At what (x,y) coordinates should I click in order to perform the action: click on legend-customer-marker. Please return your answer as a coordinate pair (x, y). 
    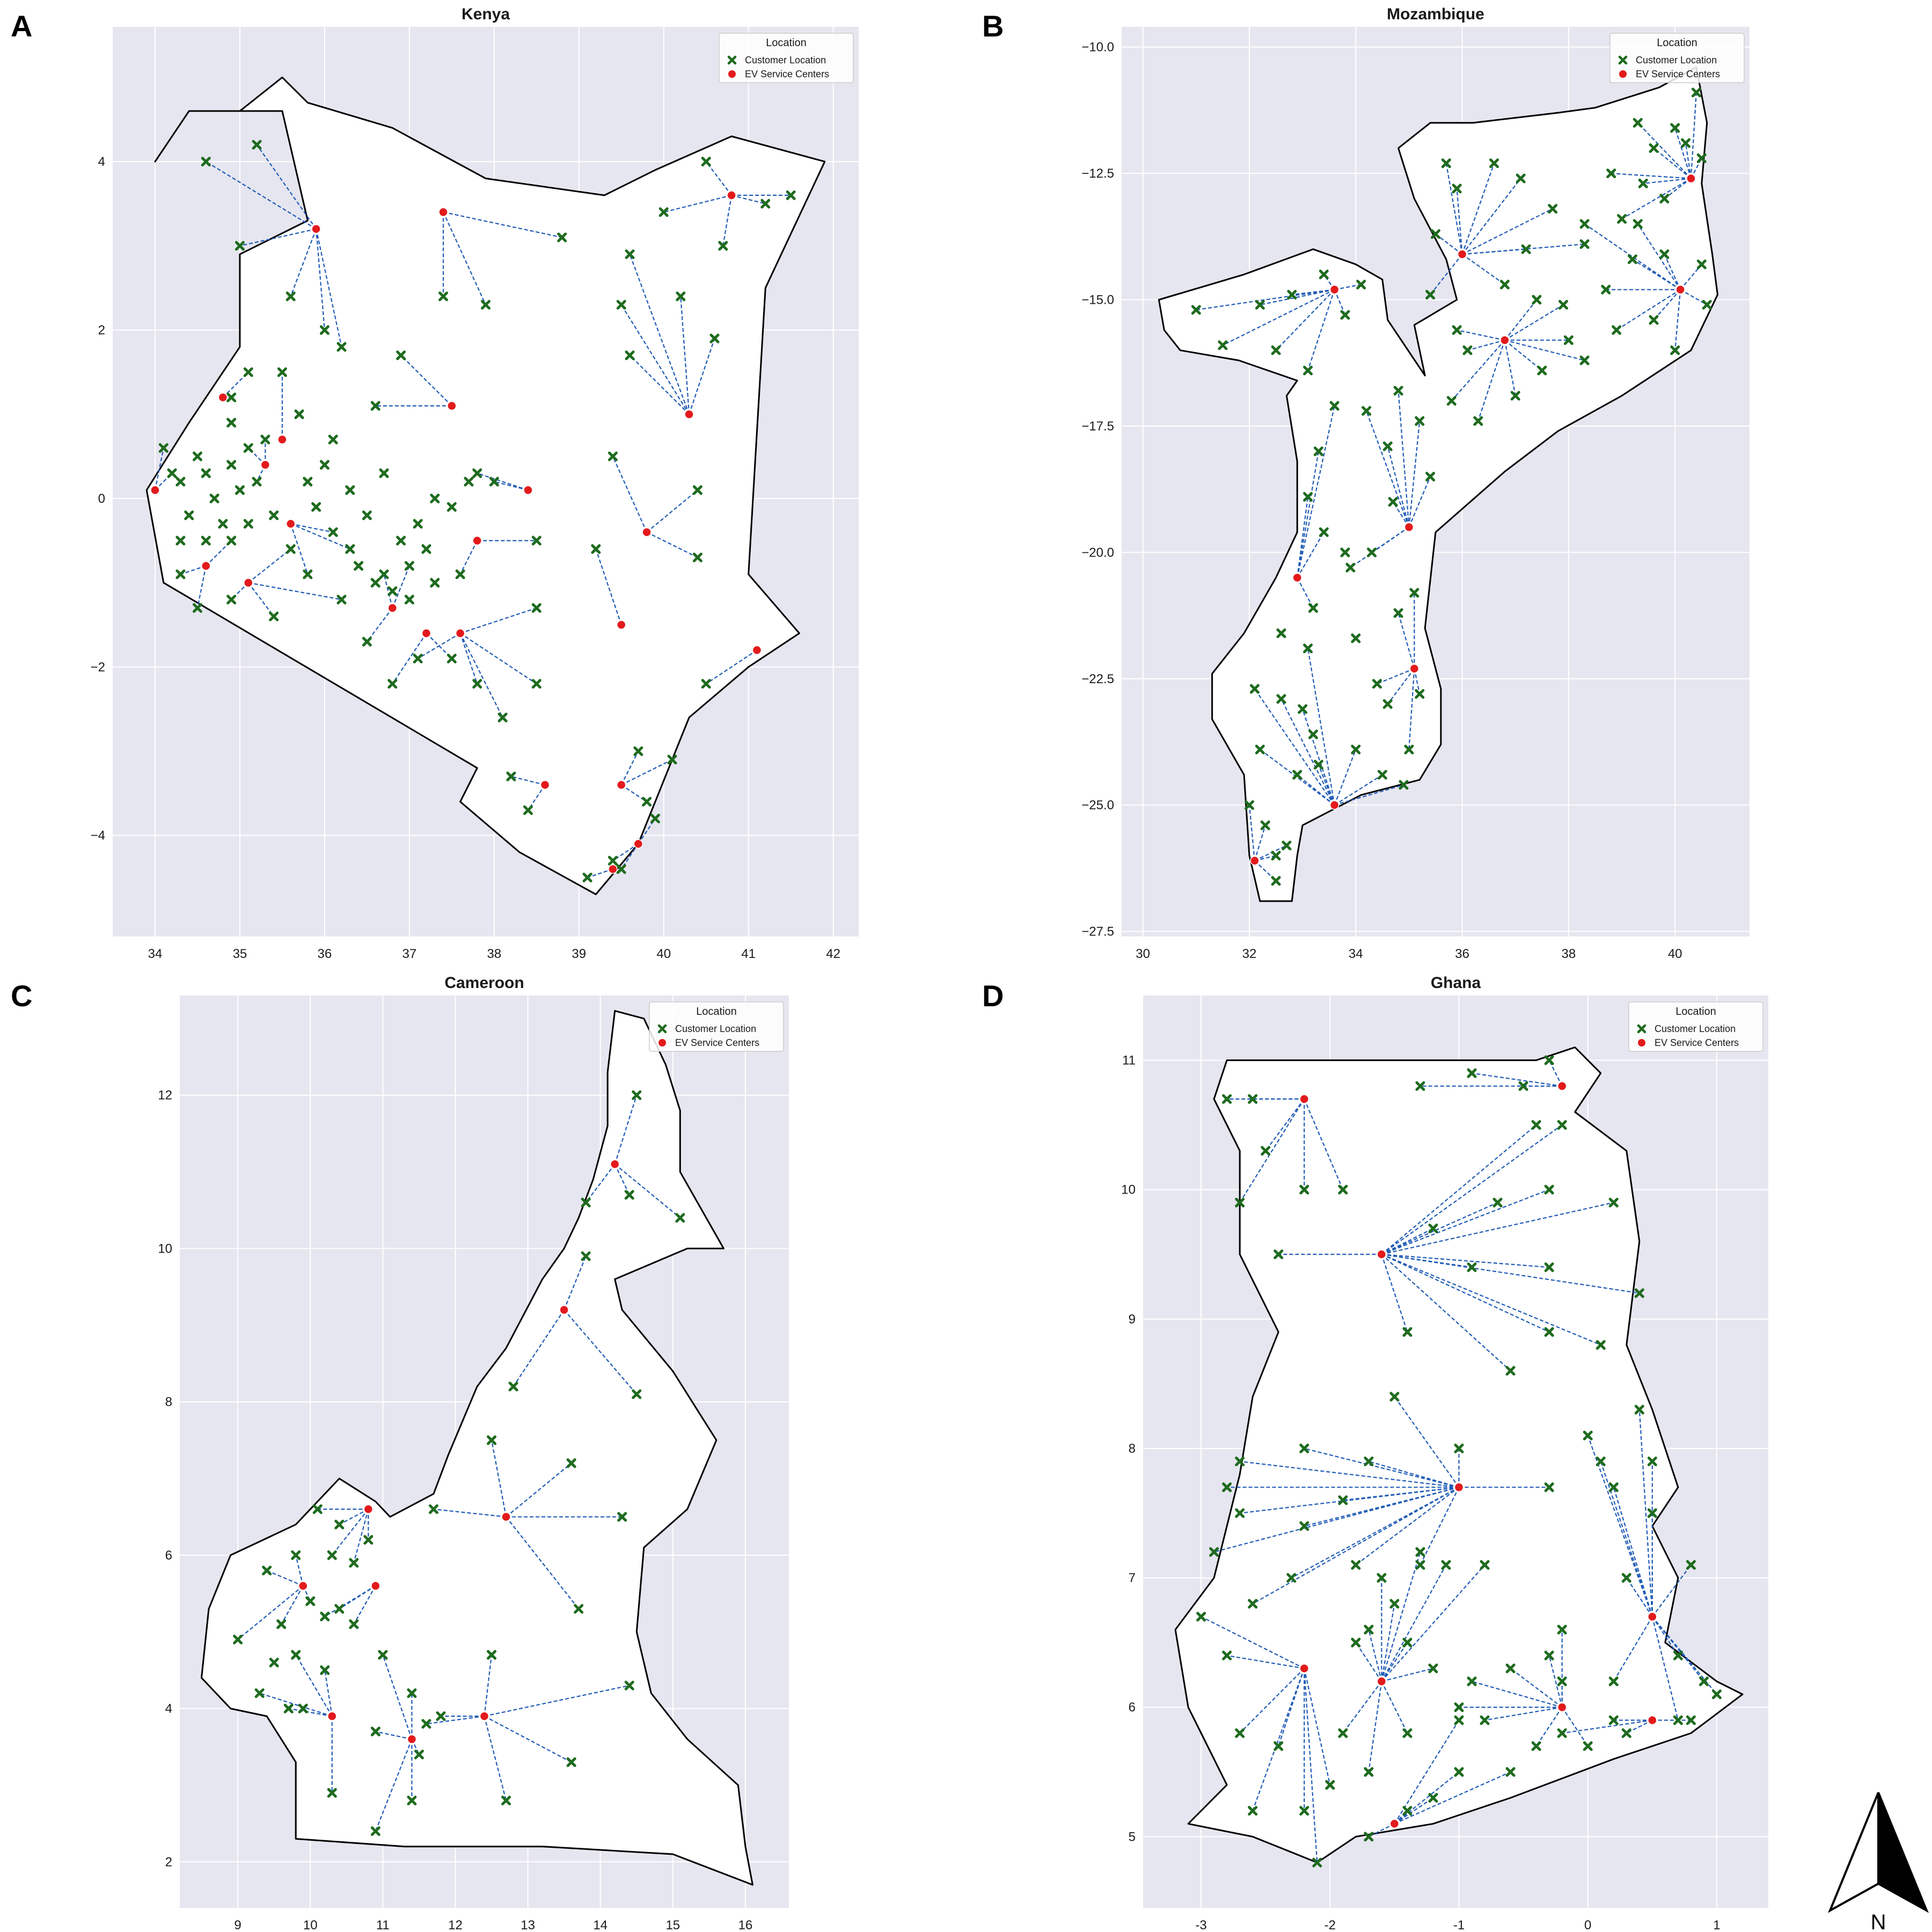
    Looking at the image, I should click on (1641, 1029).